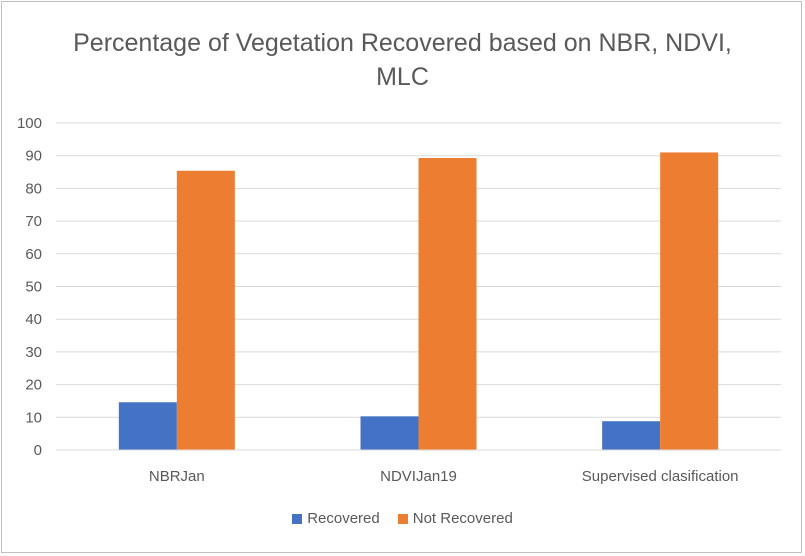 The width and height of the screenshot is (805, 556). Describe the element at coordinates (33, 156) in the screenshot. I see `y-tick-label-90: 90` at that location.